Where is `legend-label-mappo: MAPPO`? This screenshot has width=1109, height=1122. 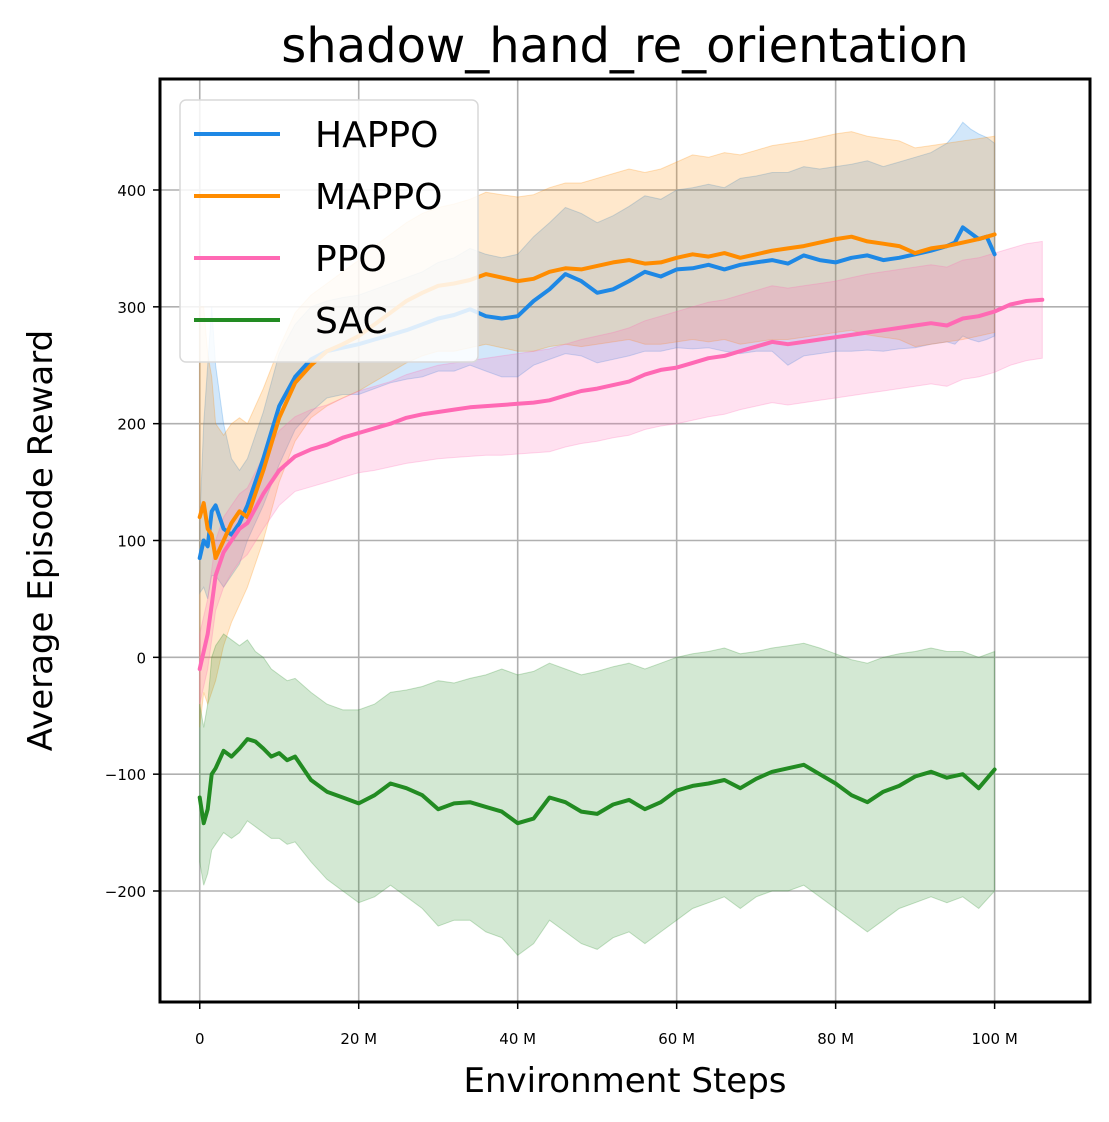 legend-label-mappo: MAPPO is located at coordinates (378, 197).